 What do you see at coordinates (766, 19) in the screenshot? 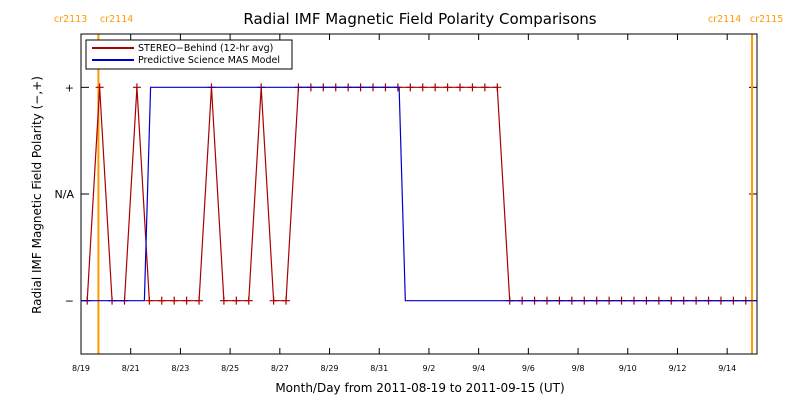
I see `rotation-label-right-next: cr2115` at bounding box center [766, 19].